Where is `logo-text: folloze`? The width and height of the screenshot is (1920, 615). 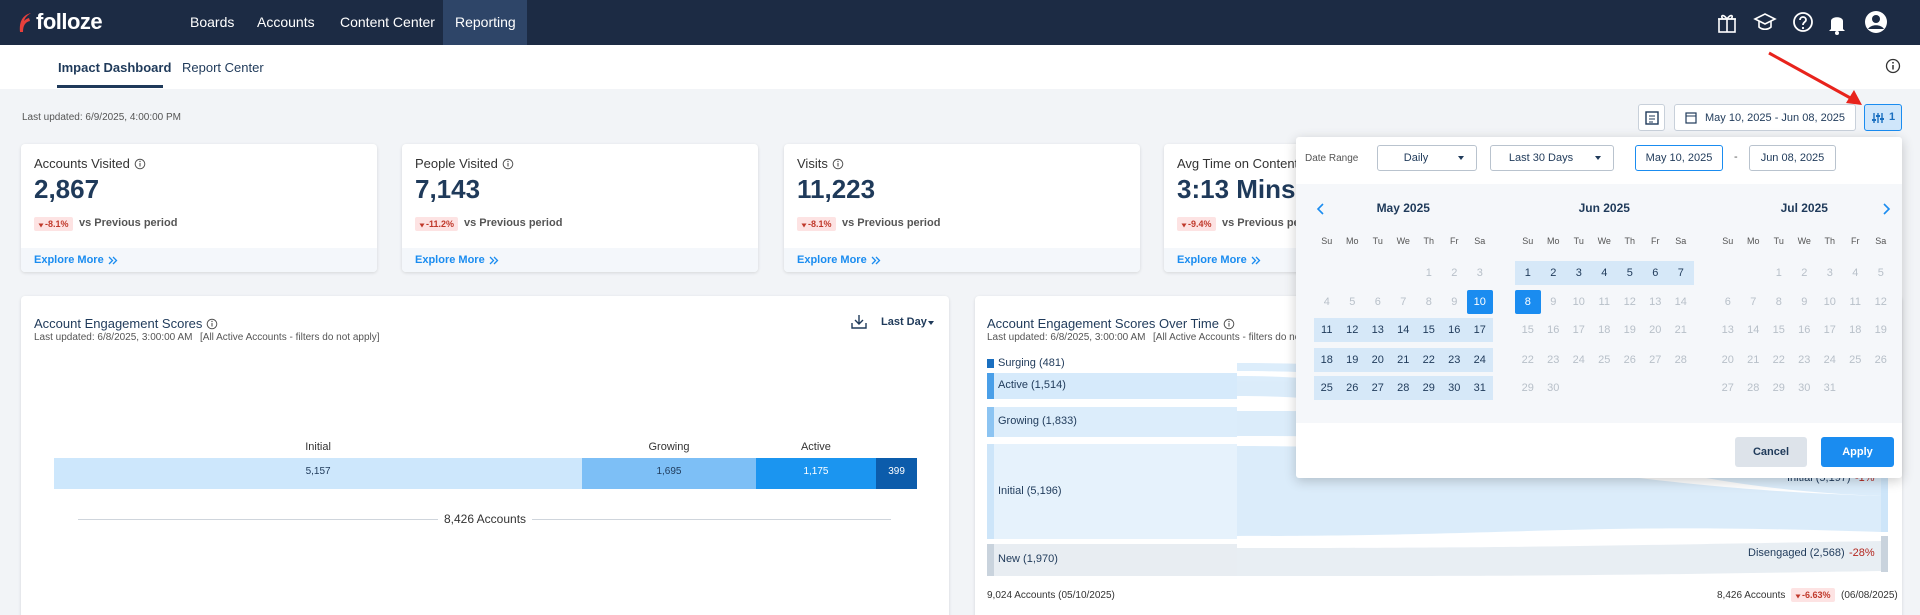
logo-text: folloze is located at coordinates (69, 21).